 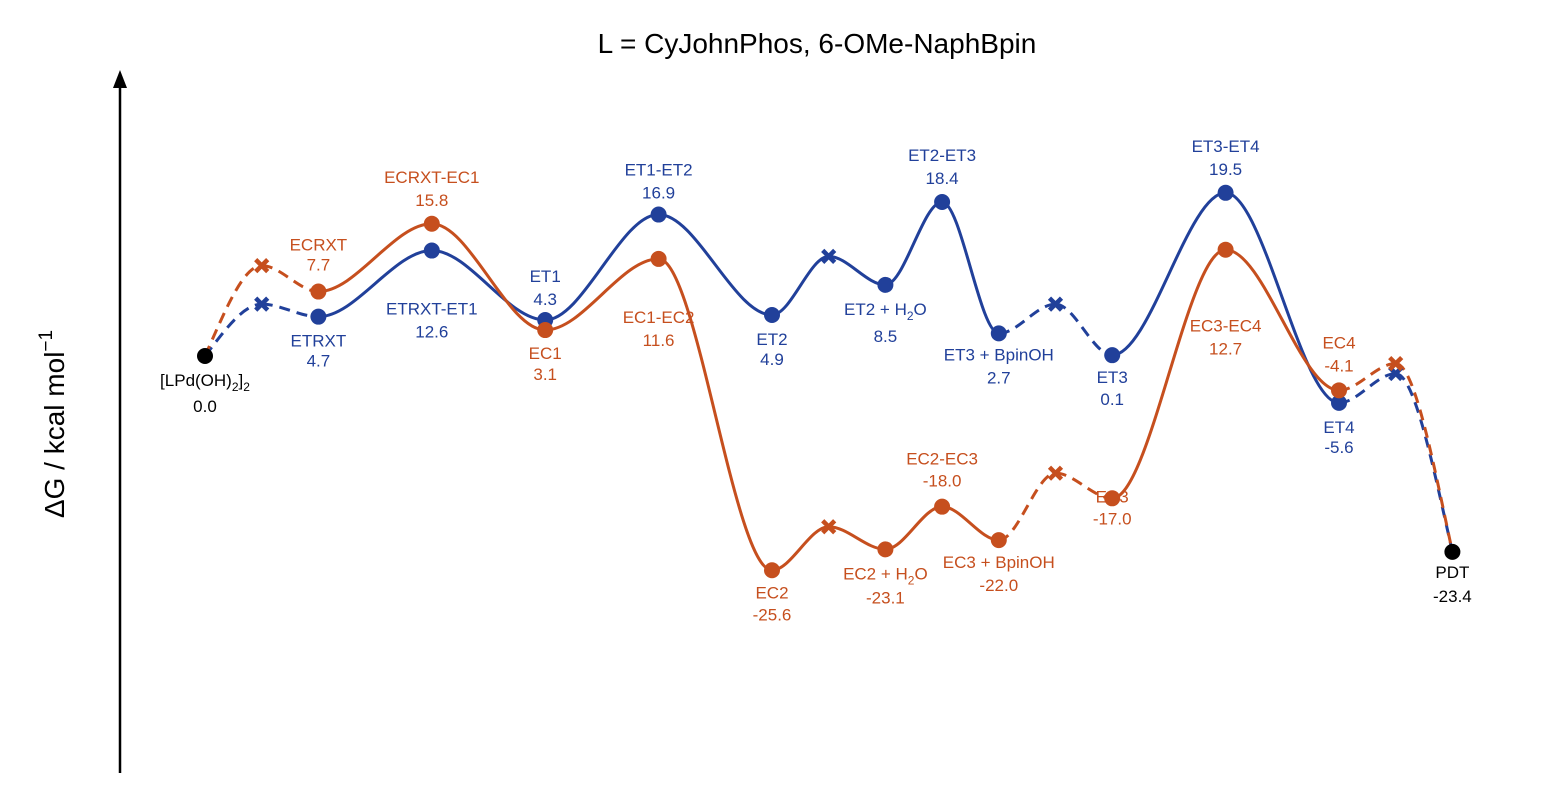 What do you see at coordinates (1226, 146) in the screenshot?
I see `et-label-13: ET3-ET4` at bounding box center [1226, 146].